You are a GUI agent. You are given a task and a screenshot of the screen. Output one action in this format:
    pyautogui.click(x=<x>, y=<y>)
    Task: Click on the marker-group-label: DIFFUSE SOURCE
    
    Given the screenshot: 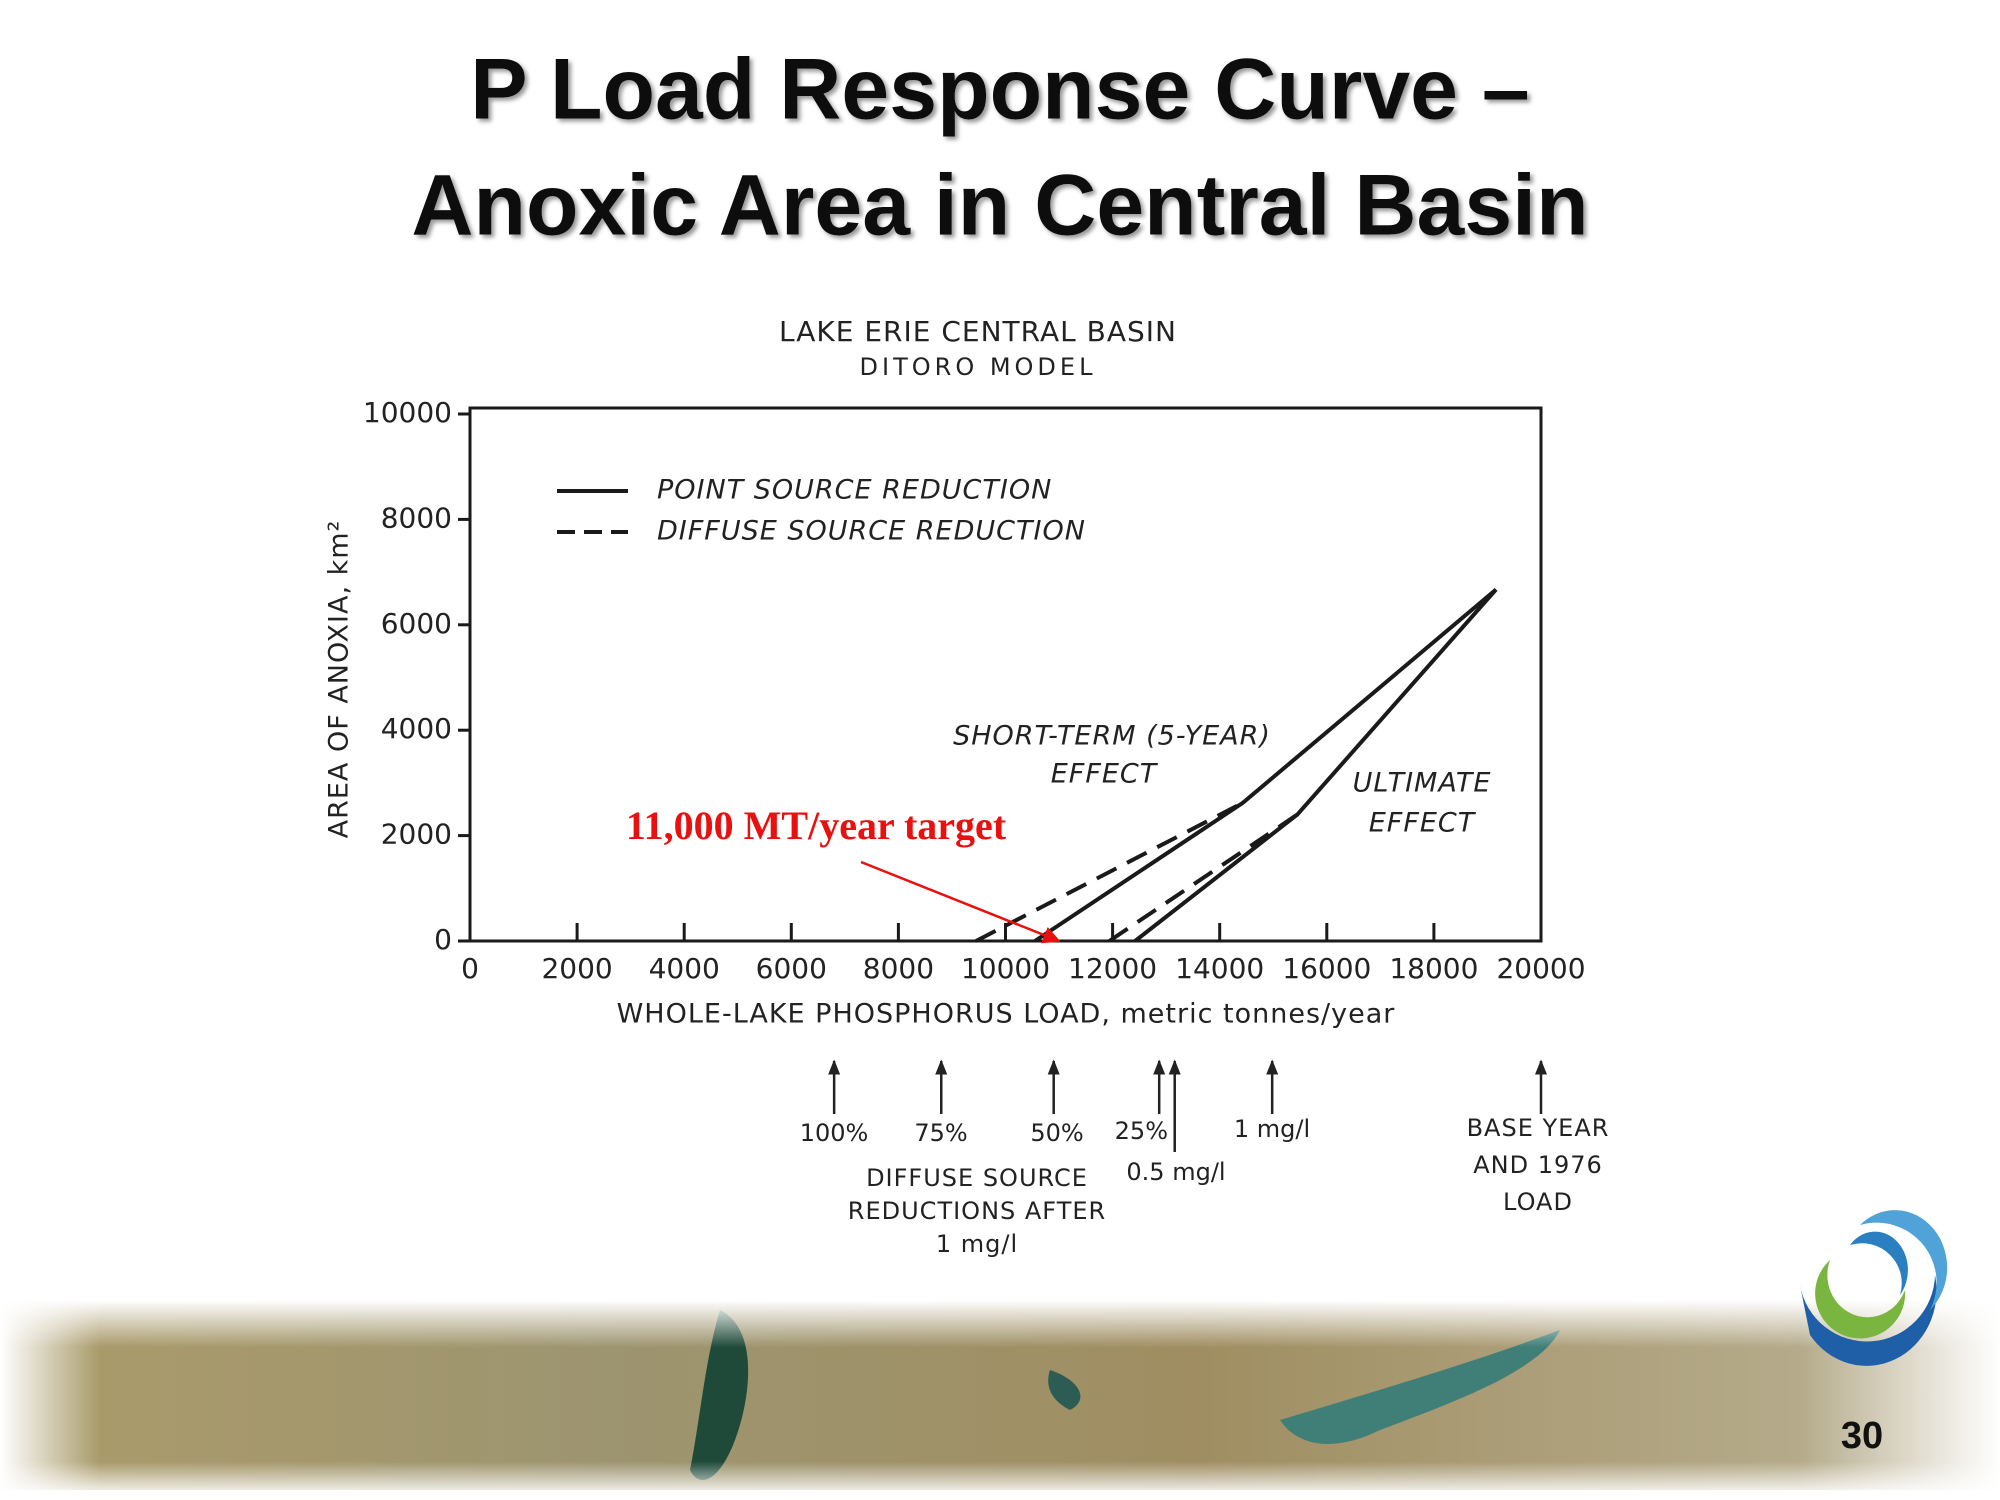 What is the action you would take?
    pyautogui.click(x=977, y=1178)
    